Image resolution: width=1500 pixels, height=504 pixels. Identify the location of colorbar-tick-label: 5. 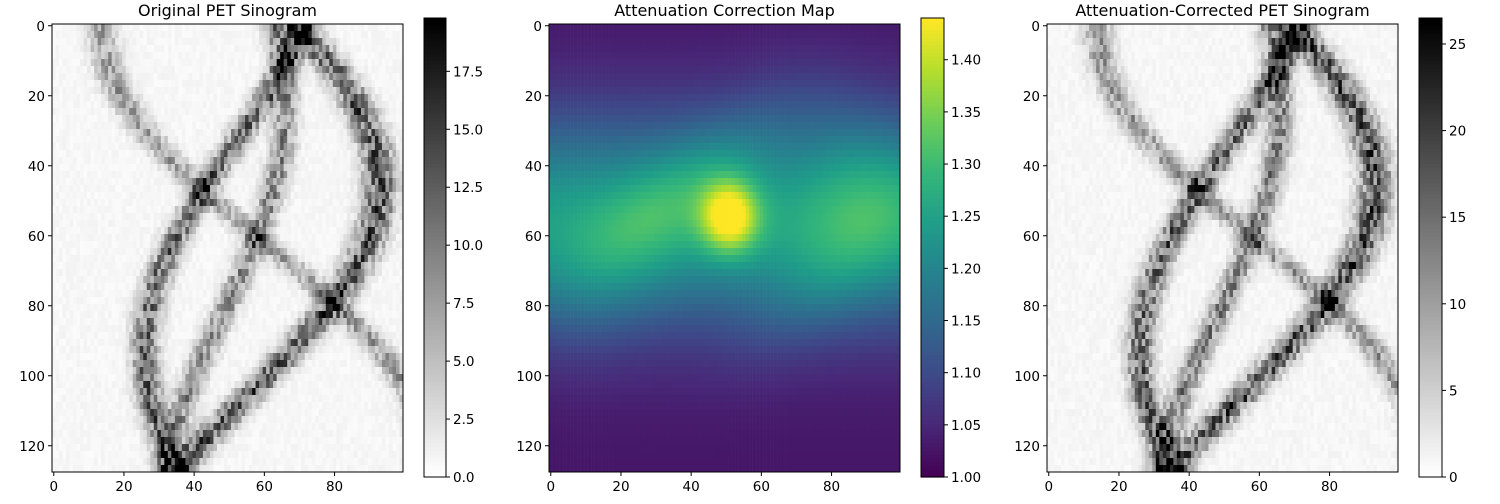
(1453, 391).